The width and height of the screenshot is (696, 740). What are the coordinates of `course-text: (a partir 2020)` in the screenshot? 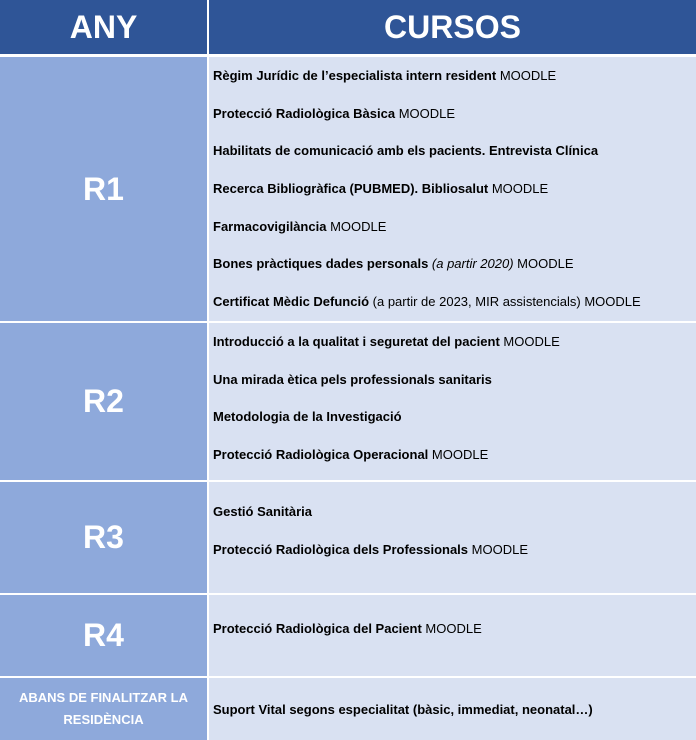 It's located at (471, 264).